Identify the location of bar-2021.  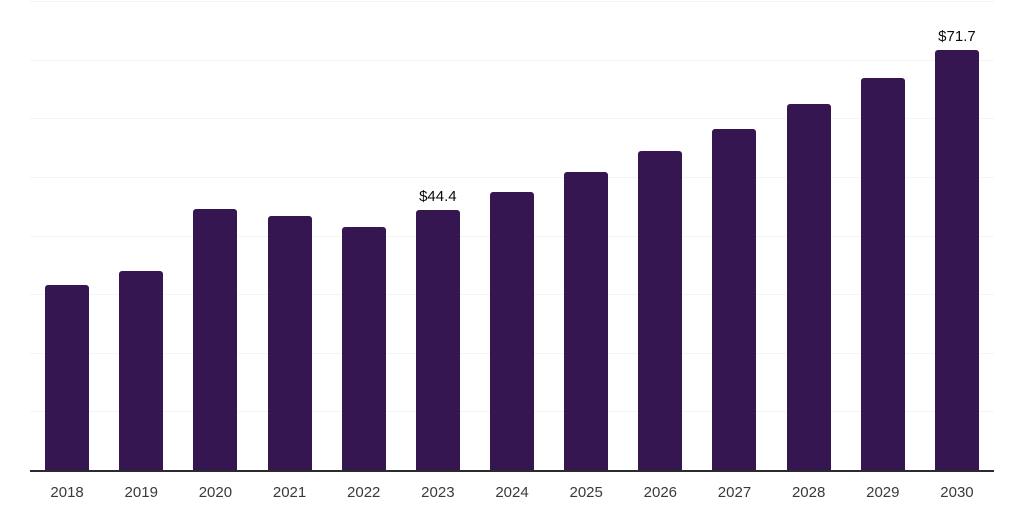
(289, 343).